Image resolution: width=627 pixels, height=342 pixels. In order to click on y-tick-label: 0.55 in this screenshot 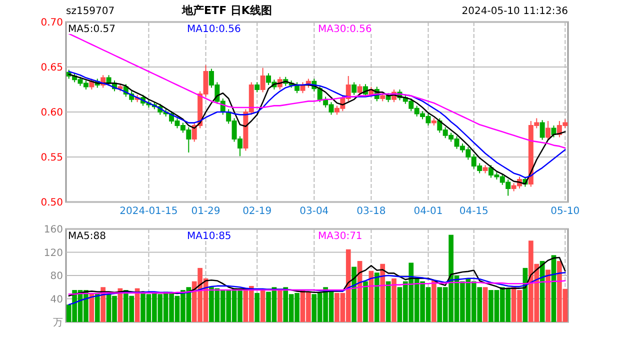, I will do `click(51, 158)`.